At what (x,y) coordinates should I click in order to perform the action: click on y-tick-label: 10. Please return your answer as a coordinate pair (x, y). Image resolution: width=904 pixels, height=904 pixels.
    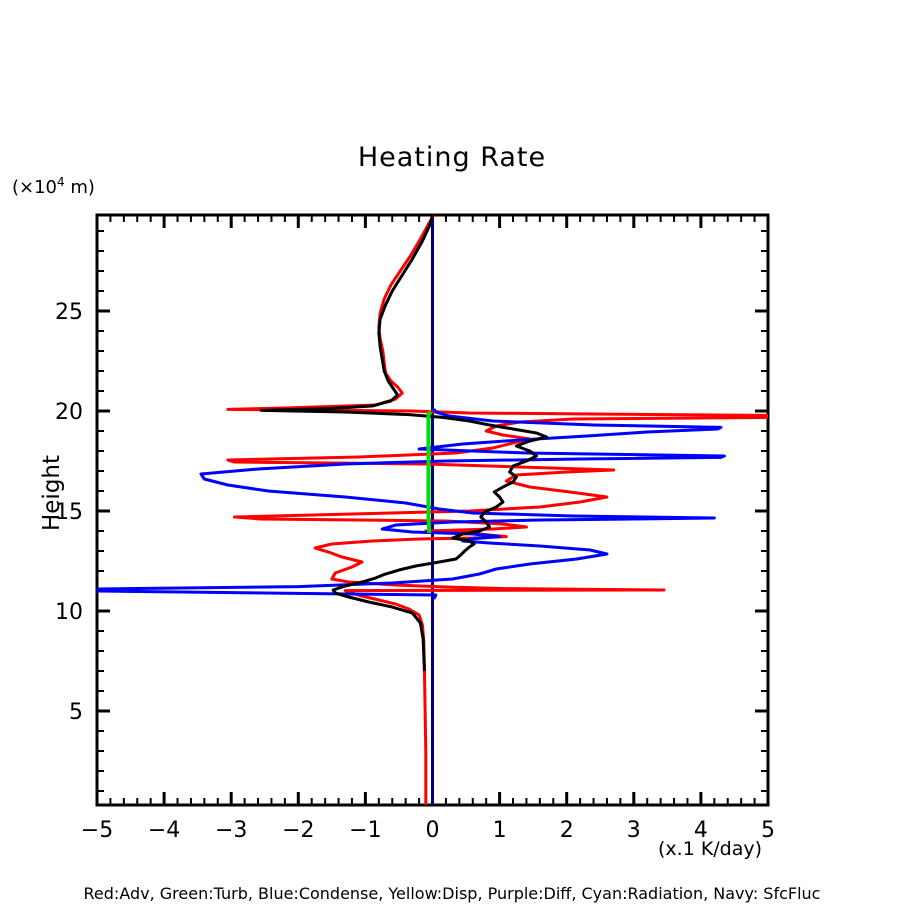
    Looking at the image, I should click on (69, 612).